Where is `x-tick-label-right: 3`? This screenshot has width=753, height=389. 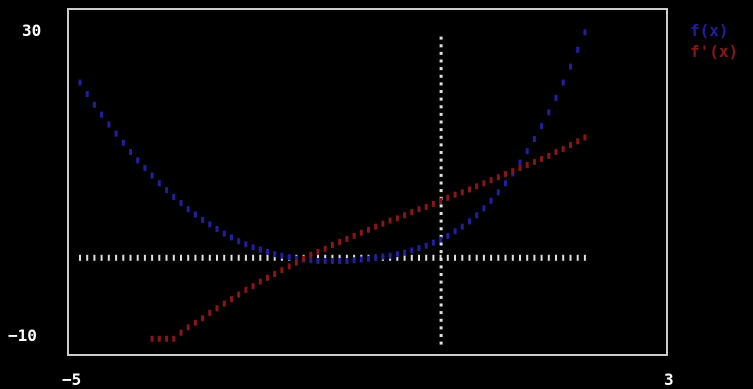 x-tick-label-right: 3 is located at coordinates (669, 379).